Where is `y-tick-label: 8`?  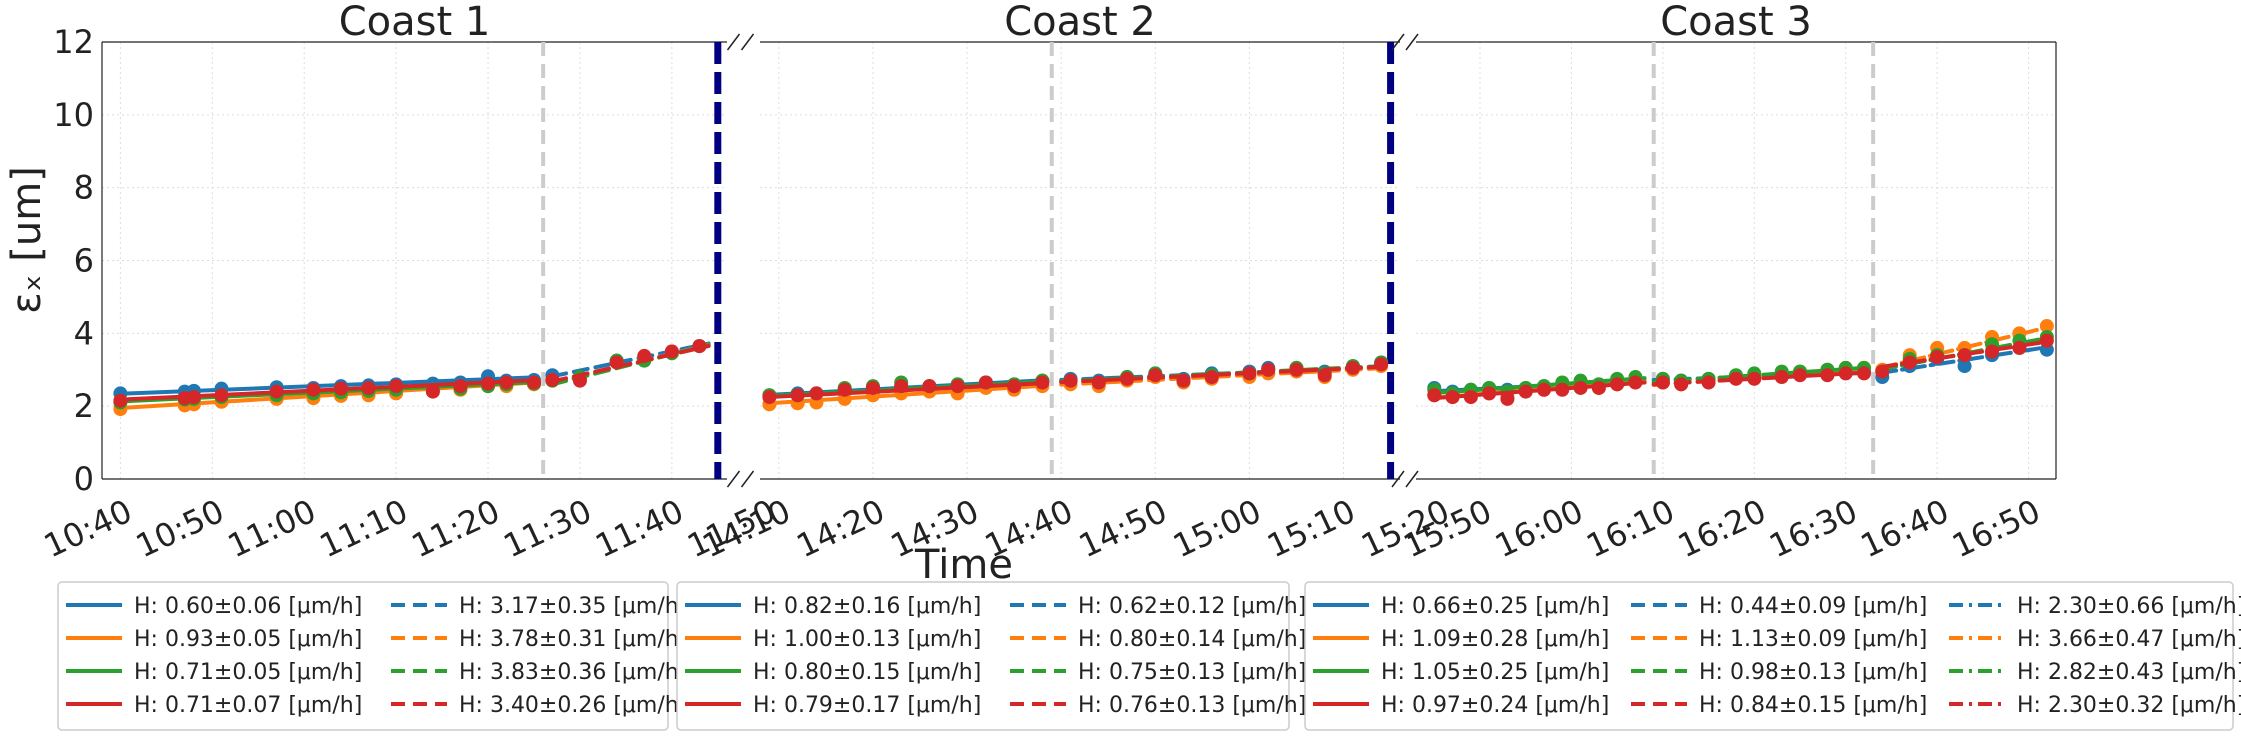 y-tick-label: 8 is located at coordinates (84, 188).